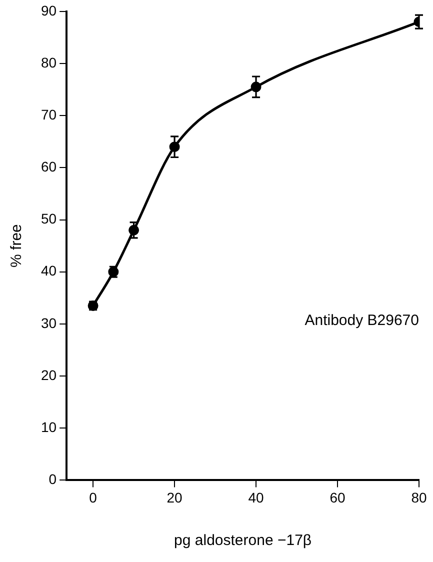 This screenshot has width=433, height=562. What do you see at coordinates (48, 218) in the screenshot?
I see `y-tick-label: 50` at bounding box center [48, 218].